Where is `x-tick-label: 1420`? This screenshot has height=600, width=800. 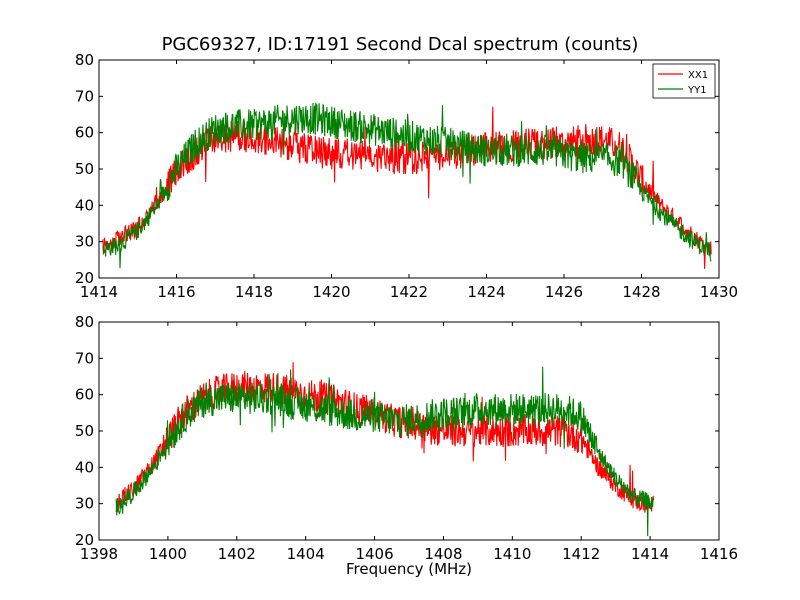 x-tick-label: 1420 is located at coordinates (331, 292).